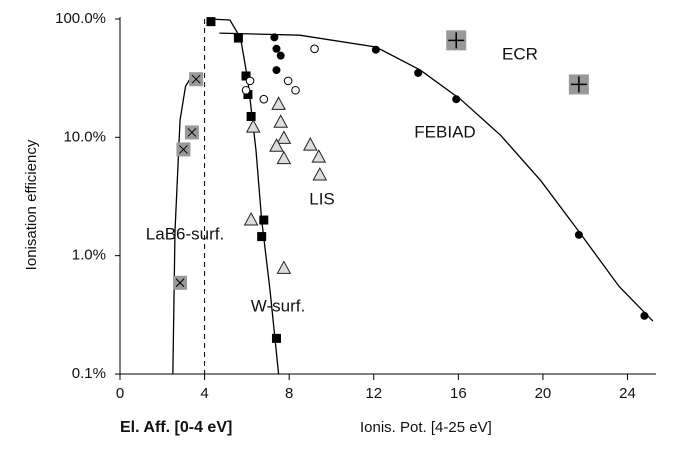 This screenshot has width=677, height=456. Describe the element at coordinates (278, 305) in the screenshot. I see `annotation: W-surf.` at that location.